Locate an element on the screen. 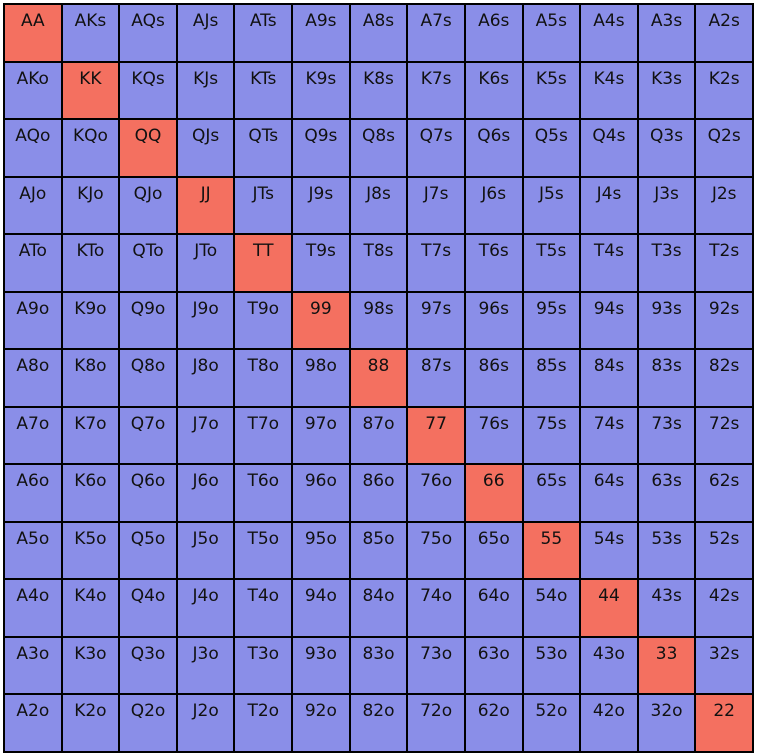 Image resolution: width=757 pixels, height=756 pixels. hand-cell-55: 55 is located at coordinates (551, 550).